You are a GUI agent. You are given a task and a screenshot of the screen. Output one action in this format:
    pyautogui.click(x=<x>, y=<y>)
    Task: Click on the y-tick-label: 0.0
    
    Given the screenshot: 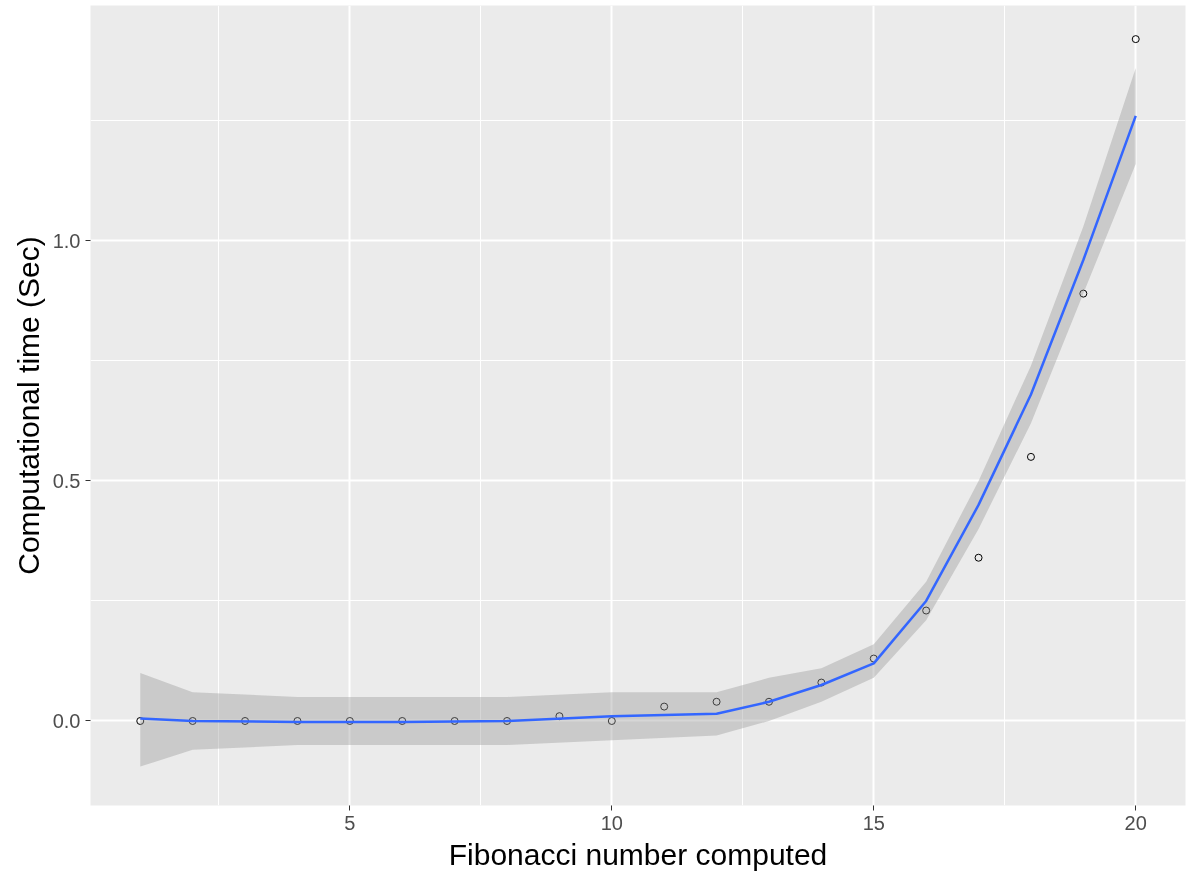 What is the action you would take?
    pyautogui.click(x=66, y=720)
    